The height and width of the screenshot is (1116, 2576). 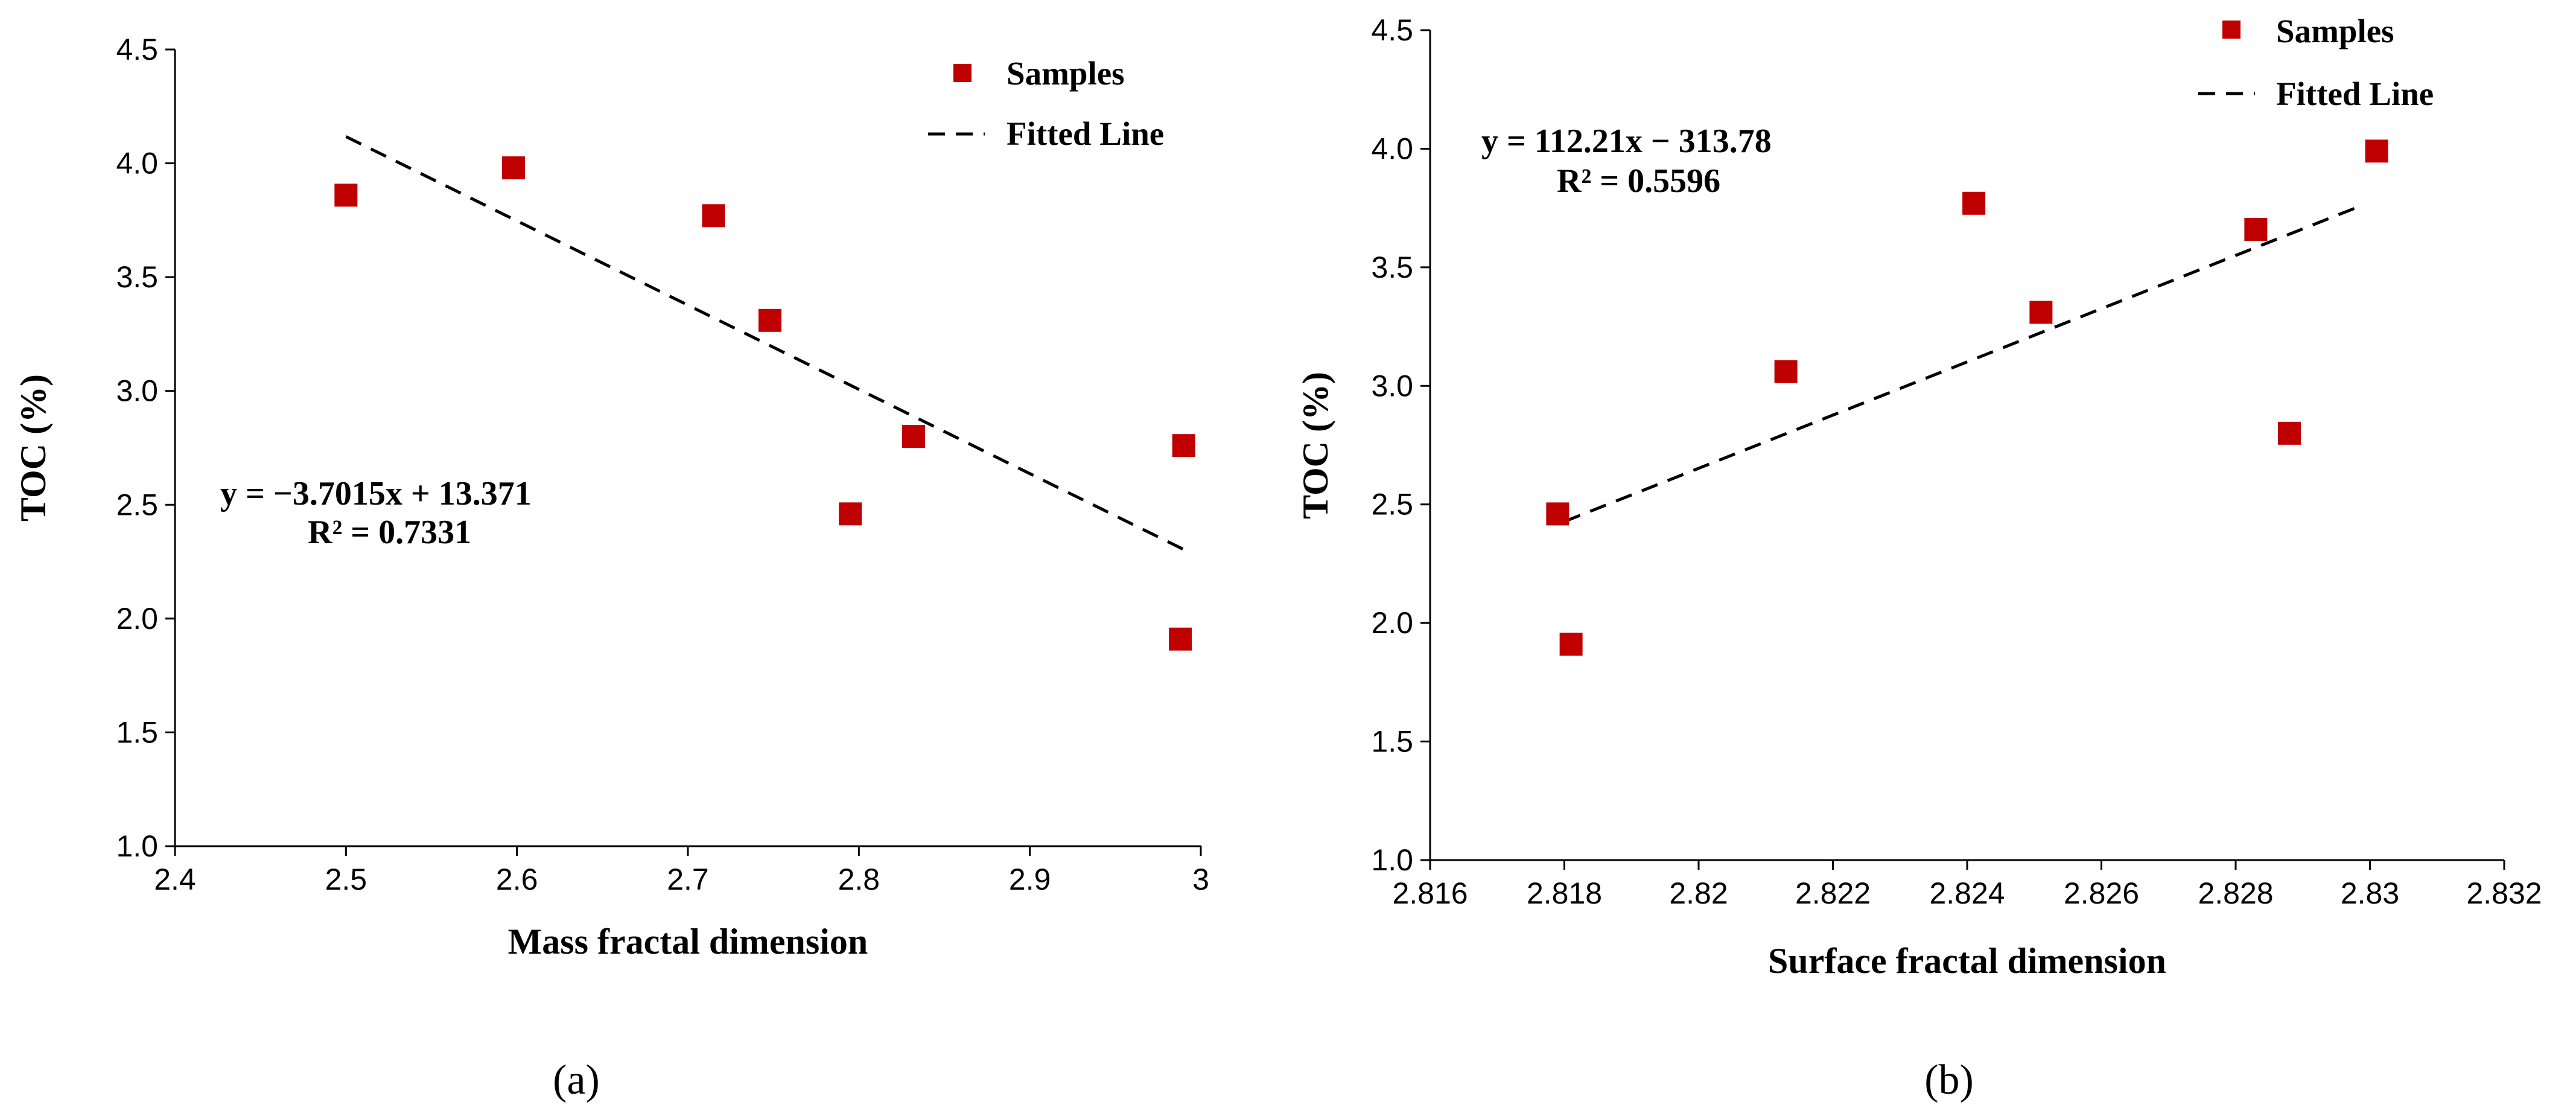 I want to click on chart-b-x-tick-label: 2.822, so click(x=1833, y=893).